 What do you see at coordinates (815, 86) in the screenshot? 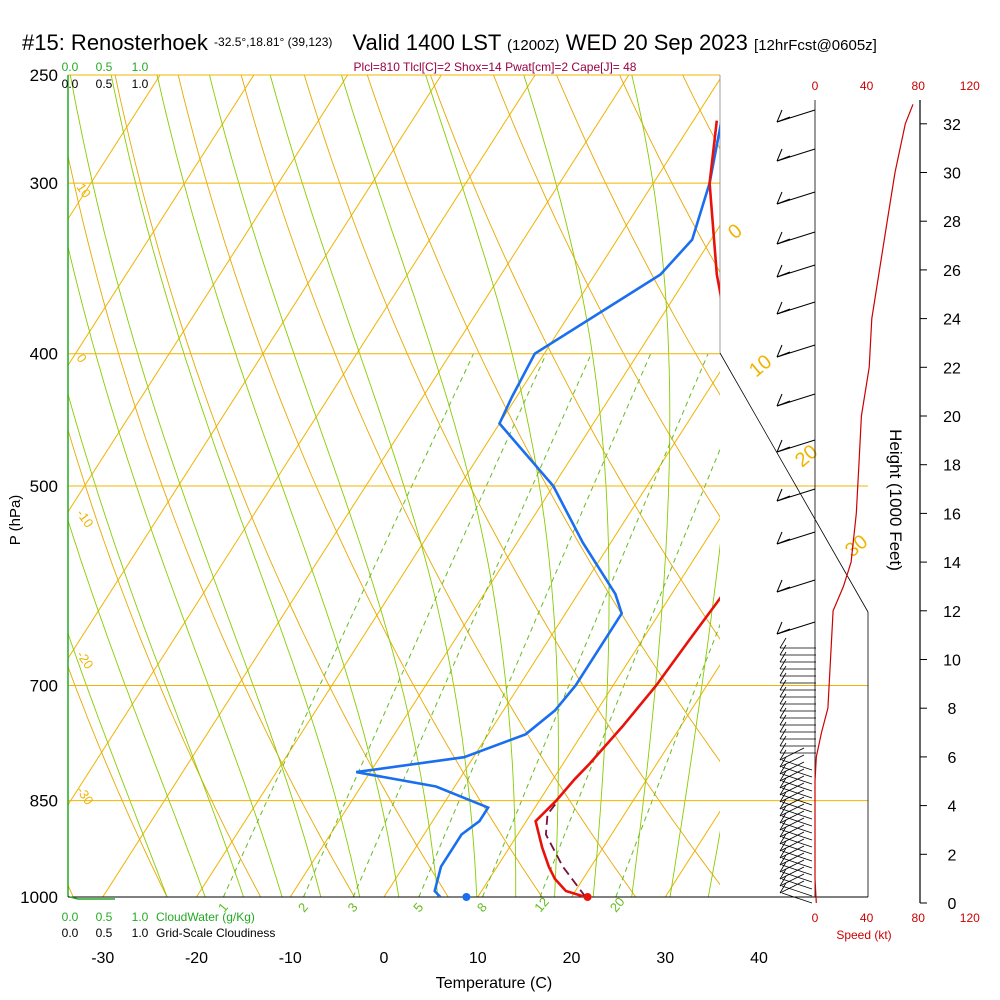
I see `speed-tick-label-top: 0` at bounding box center [815, 86].